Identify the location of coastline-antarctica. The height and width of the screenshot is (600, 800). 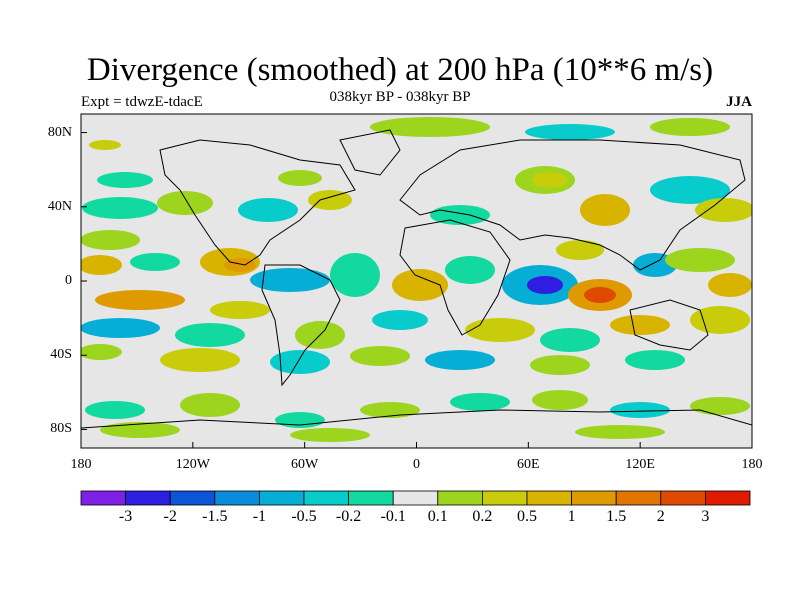
(416, 419).